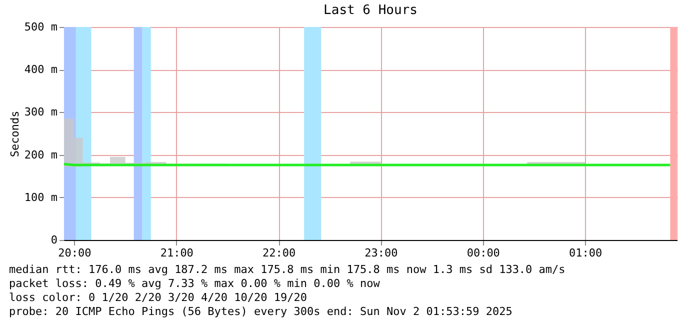 The width and height of the screenshot is (697, 321). Describe the element at coordinates (177, 253) in the screenshot. I see `x-tick-label: 21:00` at that location.